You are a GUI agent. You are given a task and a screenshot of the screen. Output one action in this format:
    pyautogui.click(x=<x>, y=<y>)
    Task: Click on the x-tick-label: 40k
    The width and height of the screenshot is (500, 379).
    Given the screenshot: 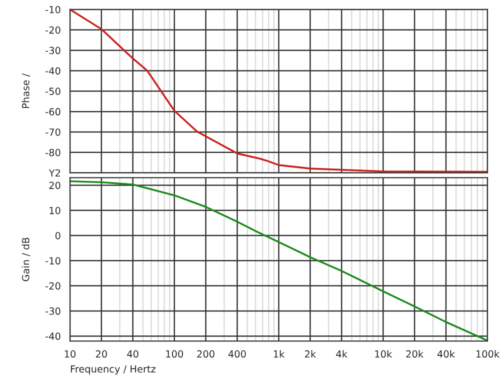 What is the action you would take?
    pyautogui.click(x=446, y=354)
    